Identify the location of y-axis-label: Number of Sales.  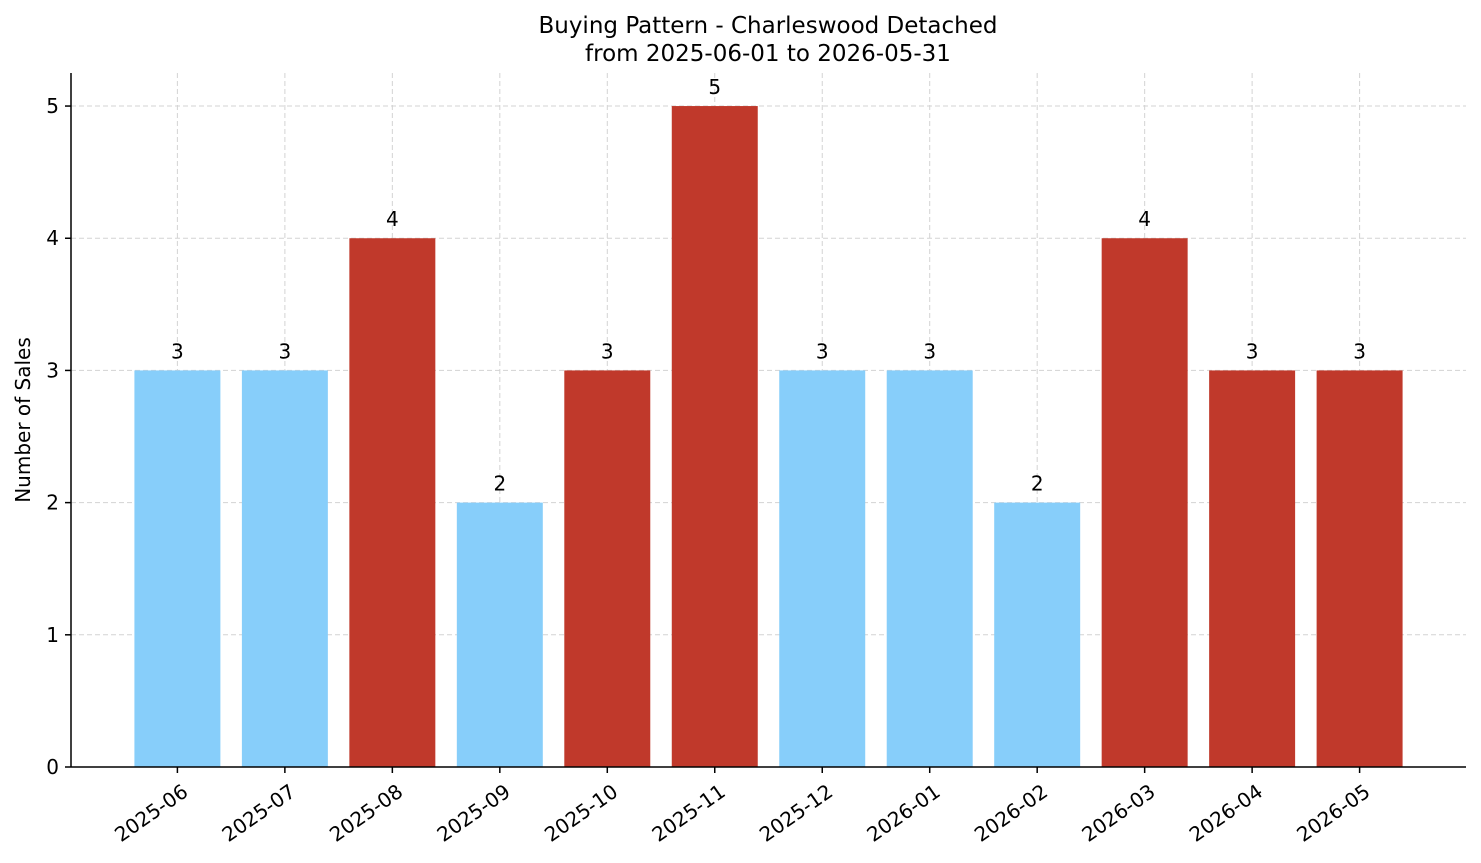
(23, 420).